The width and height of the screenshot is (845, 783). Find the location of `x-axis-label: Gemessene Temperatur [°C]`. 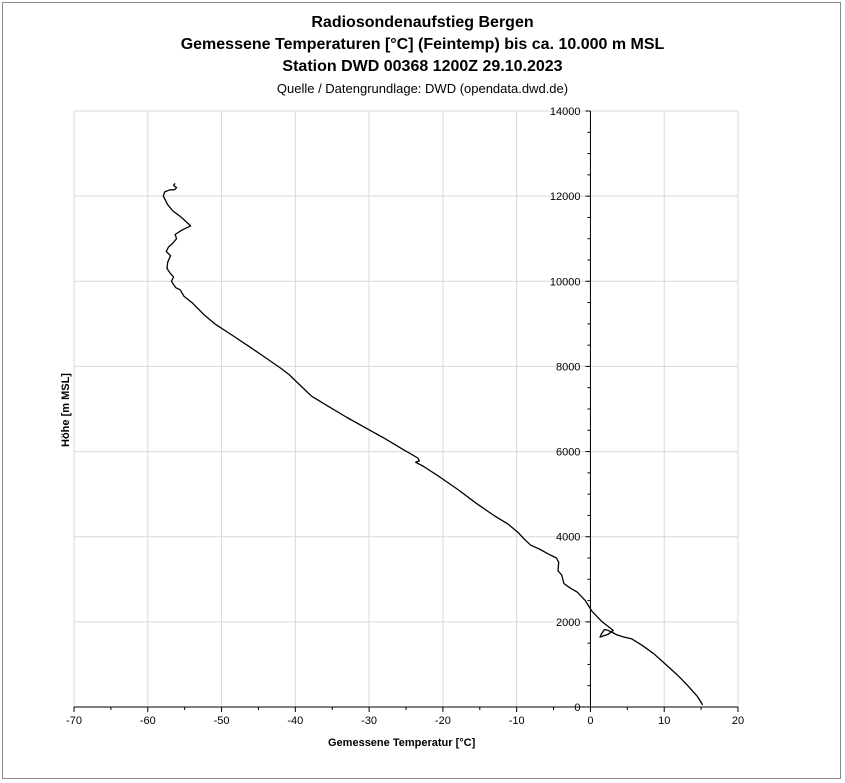

x-axis-label: Gemessene Temperatur [°C] is located at coordinates (402, 743).